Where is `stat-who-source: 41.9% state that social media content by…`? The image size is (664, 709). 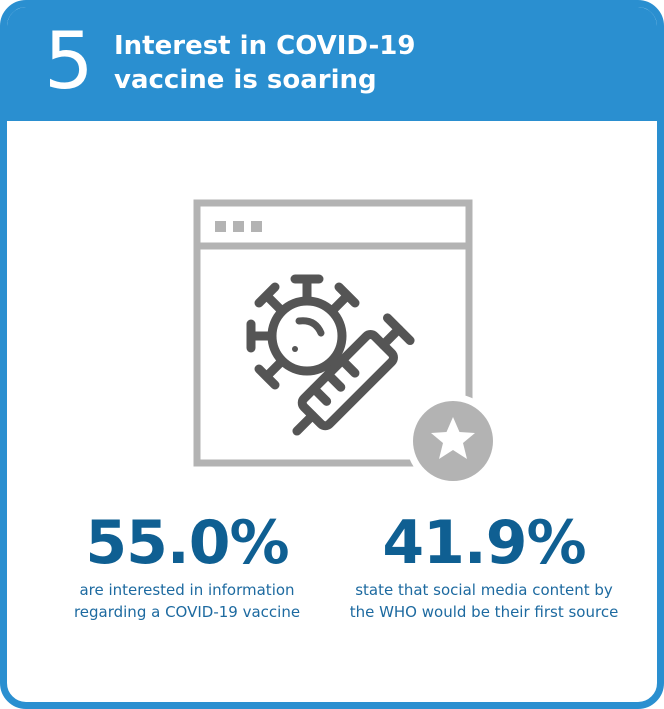
stat-who-source: 41.9% state that social media content by… is located at coordinates (484, 565).